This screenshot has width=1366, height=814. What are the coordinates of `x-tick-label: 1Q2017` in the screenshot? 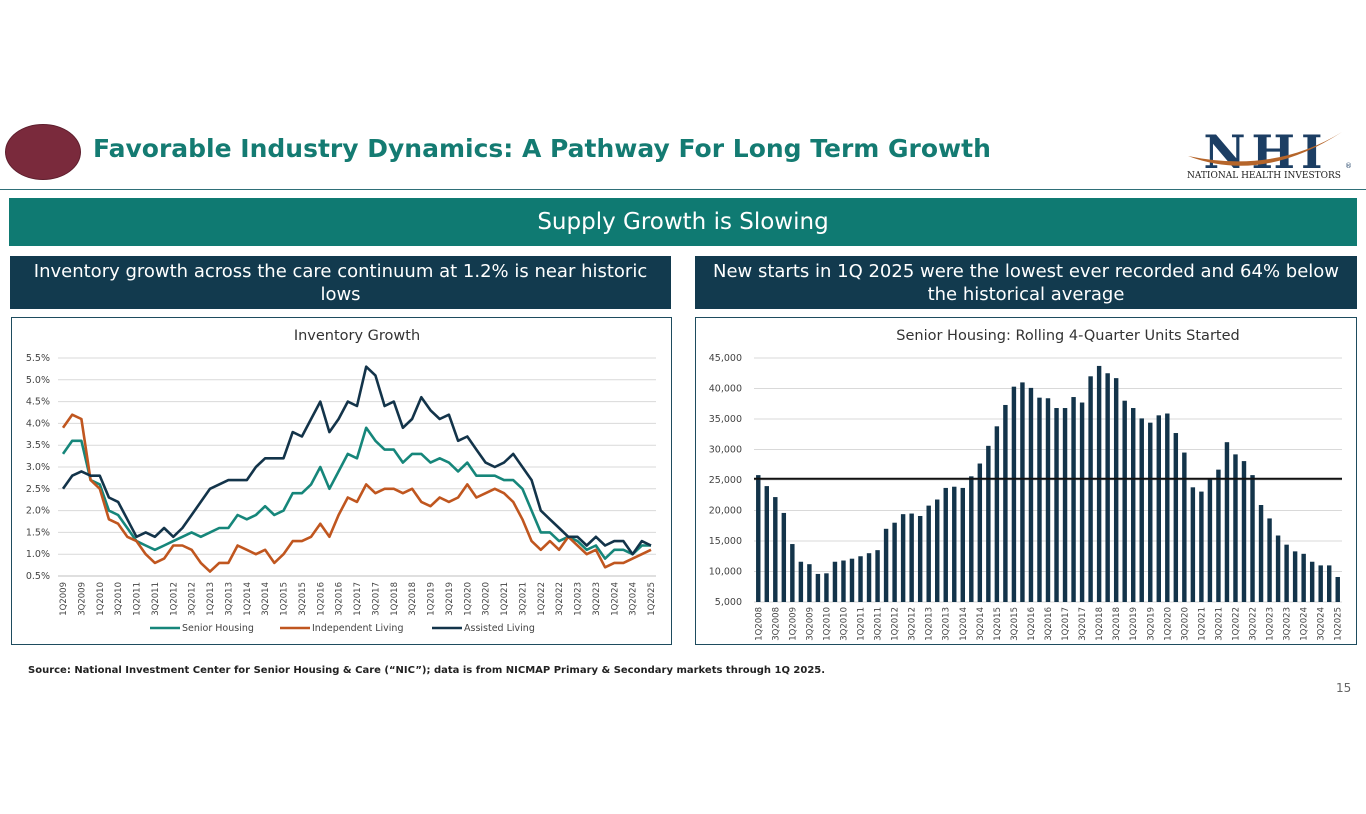 It's located at (358, 599).